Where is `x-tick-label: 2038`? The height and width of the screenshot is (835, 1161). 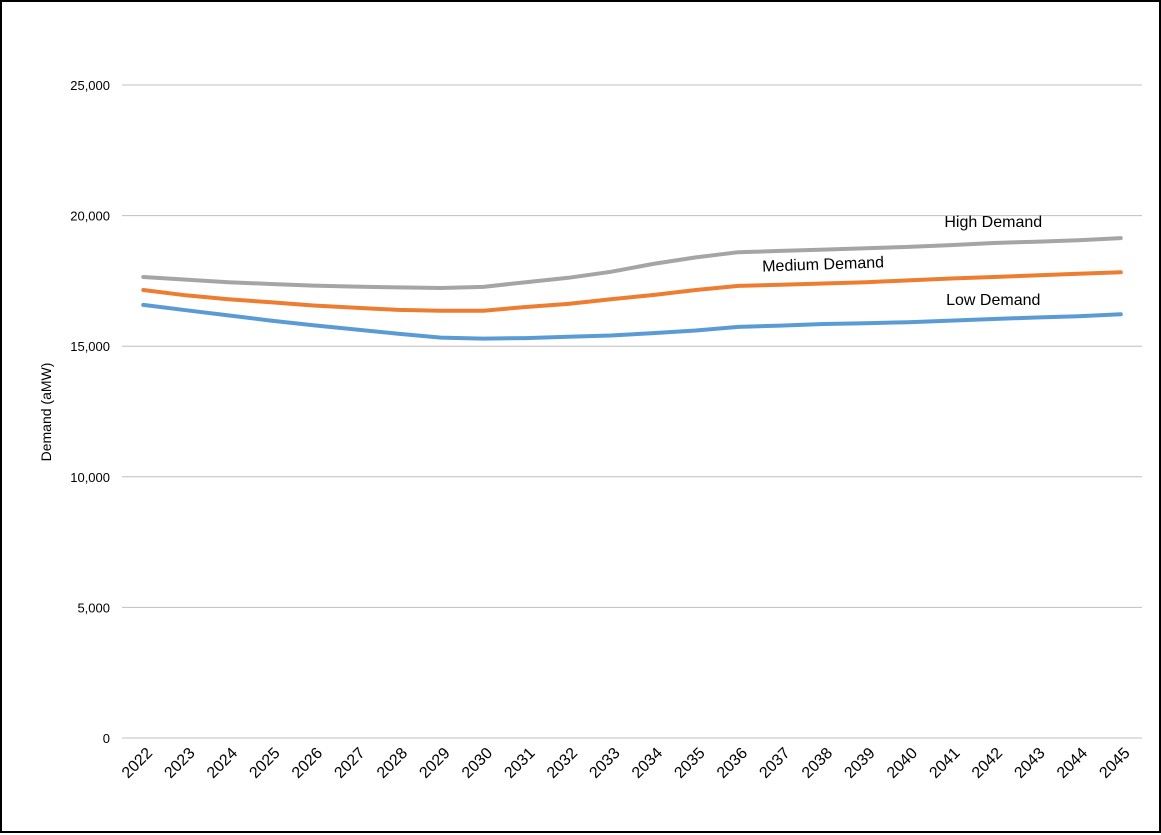
x-tick-label: 2038 is located at coordinates (817, 763).